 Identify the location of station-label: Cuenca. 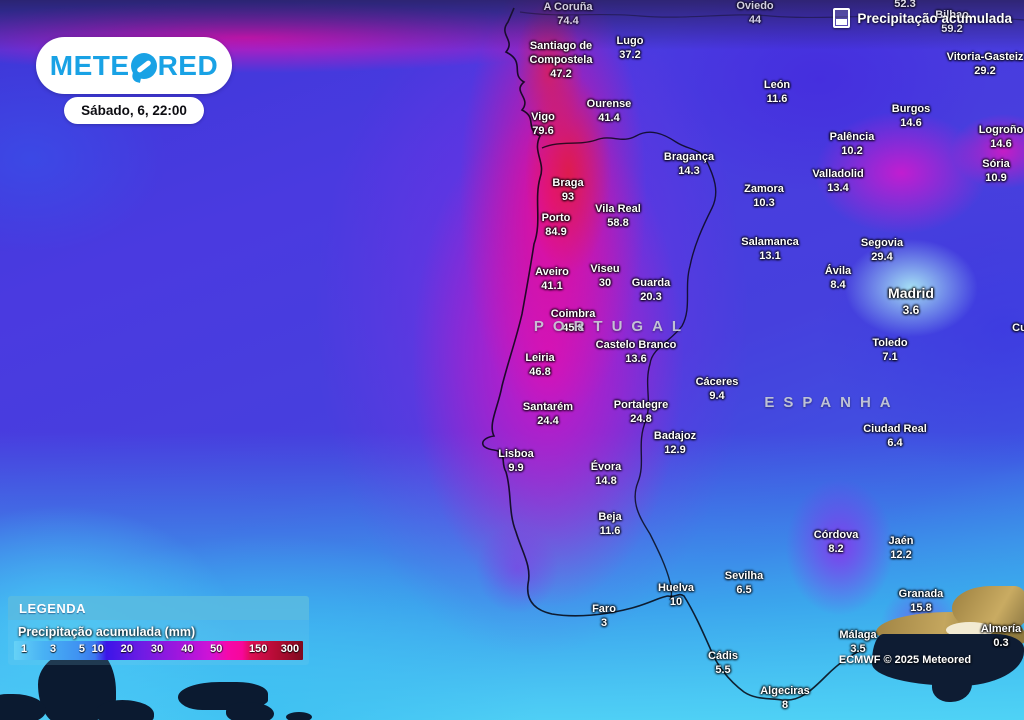
(1018, 328).